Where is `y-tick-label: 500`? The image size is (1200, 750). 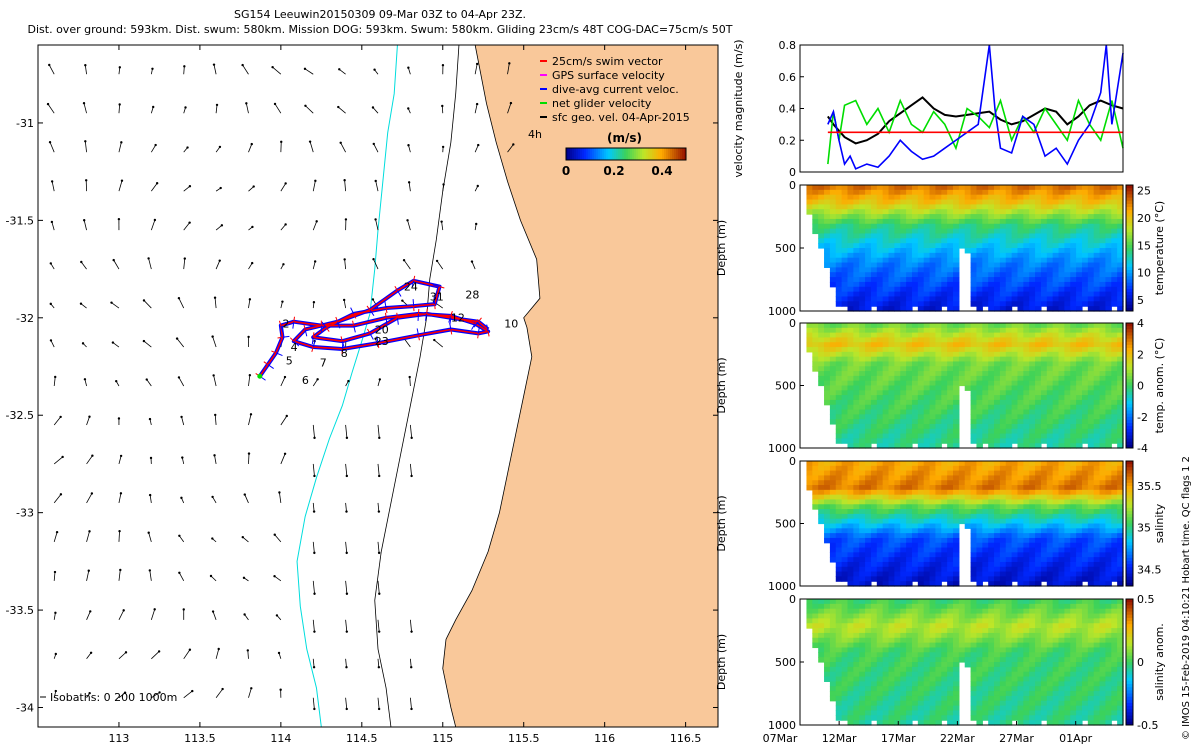 y-tick-label: 500 is located at coordinates (785, 524).